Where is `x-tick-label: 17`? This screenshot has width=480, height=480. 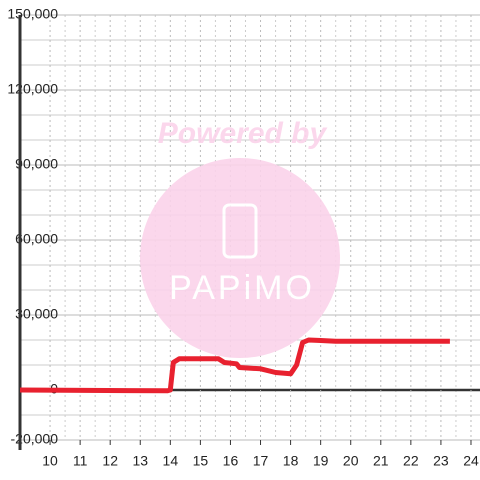
x-tick-label: 17 is located at coordinates (261, 461).